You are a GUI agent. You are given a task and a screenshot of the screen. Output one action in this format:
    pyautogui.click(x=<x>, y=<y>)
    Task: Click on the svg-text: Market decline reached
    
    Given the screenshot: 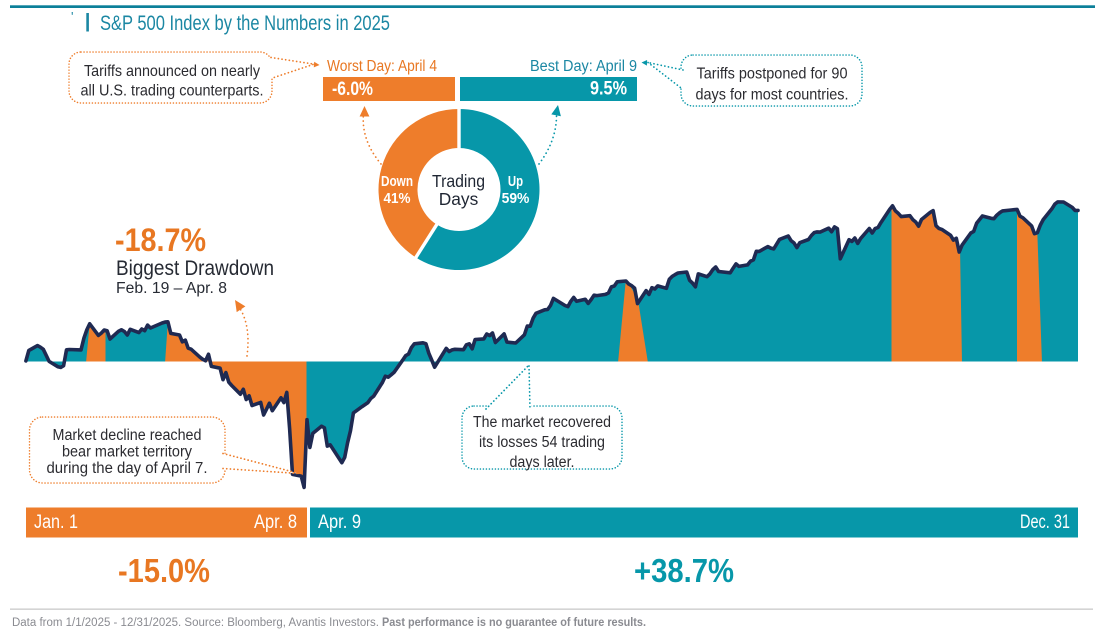 What is the action you would take?
    pyautogui.click(x=127, y=435)
    